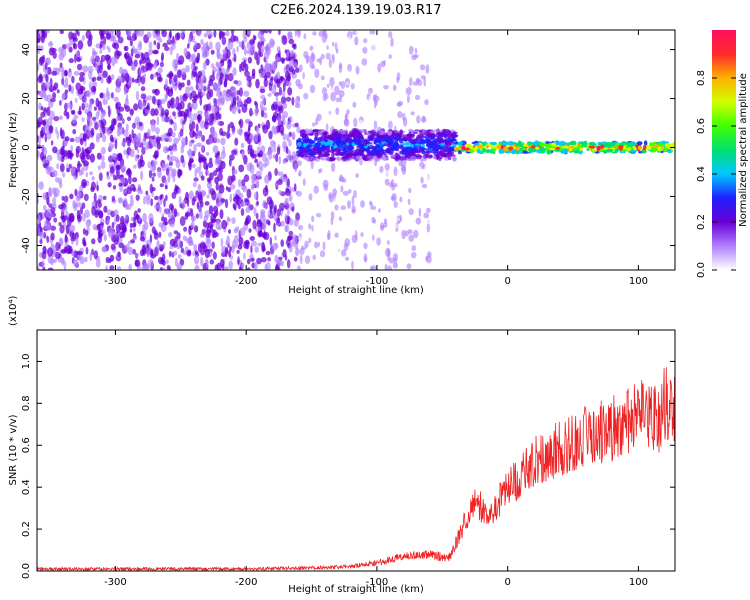  What do you see at coordinates (13, 310) in the screenshot?
I see `snr-y-scale-label: (x10⁴)` at bounding box center [13, 310].